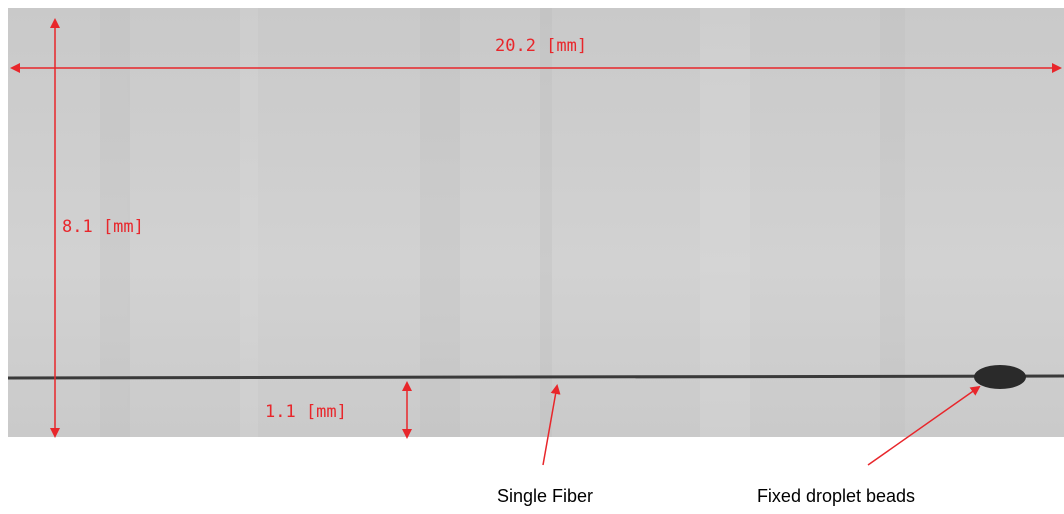 The width and height of the screenshot is (1064, 514). I want to click on fiber, so click(535, 377).